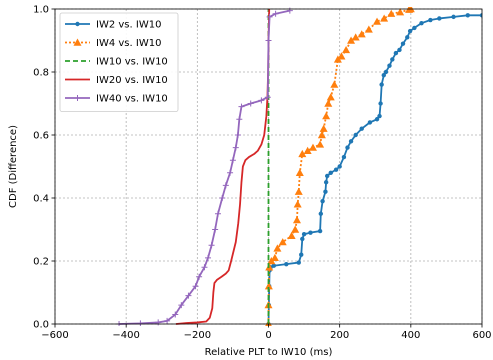 The height and width of the screenshot is (360, 493). I want to click on y-tick-label: 0.4, so click(41, 199).